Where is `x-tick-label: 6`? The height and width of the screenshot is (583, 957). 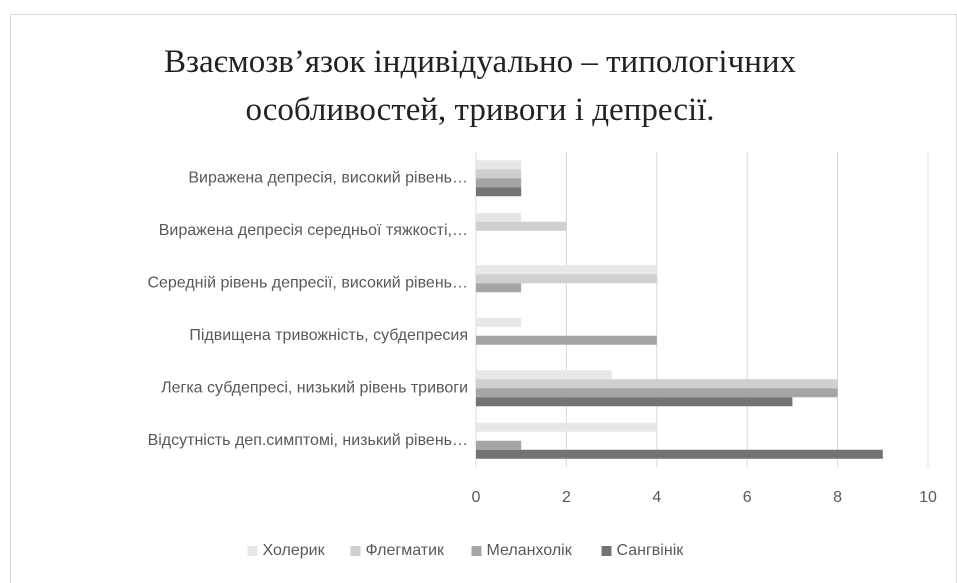
x-tick-label: 6 is located at coordinates (747, 497).